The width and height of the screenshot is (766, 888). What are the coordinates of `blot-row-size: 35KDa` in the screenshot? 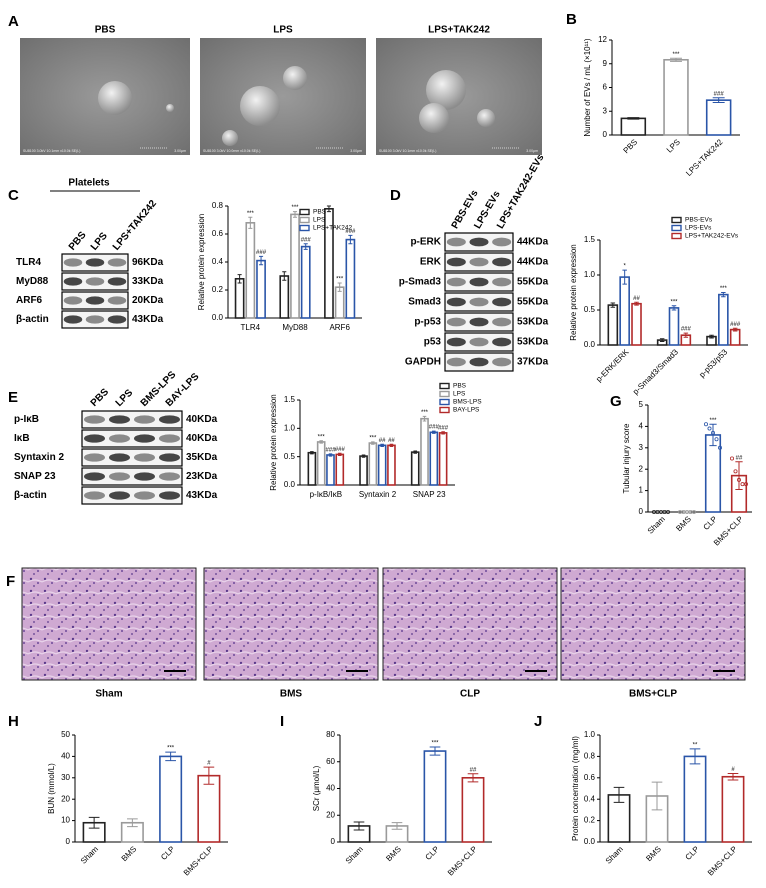 It's located at (202, 457).